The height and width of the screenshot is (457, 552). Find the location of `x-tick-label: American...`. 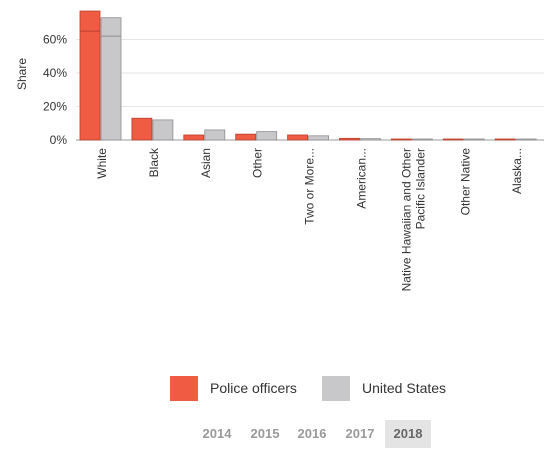

x-tick-label: American... is located at coordinates (362, 178).